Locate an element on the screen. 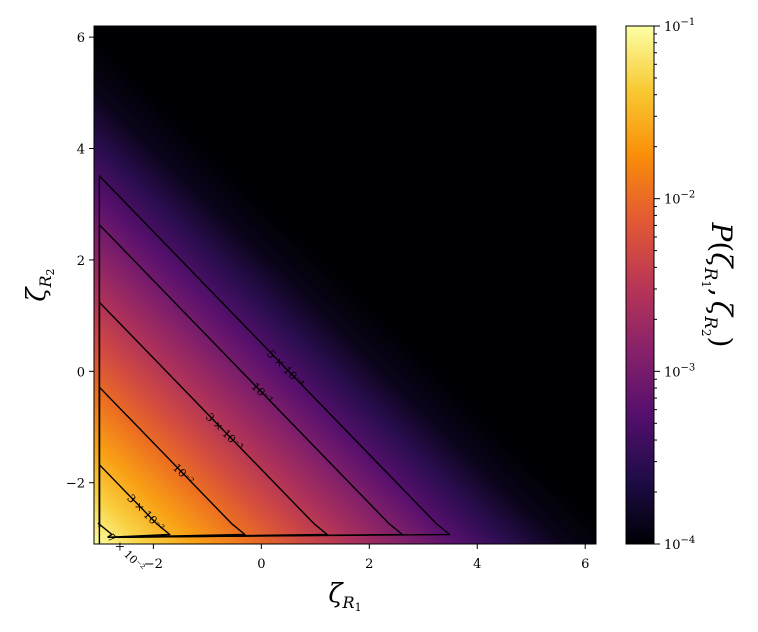  colorbar-tick-label: 10⁻³ is located at coordinates (679, 371).